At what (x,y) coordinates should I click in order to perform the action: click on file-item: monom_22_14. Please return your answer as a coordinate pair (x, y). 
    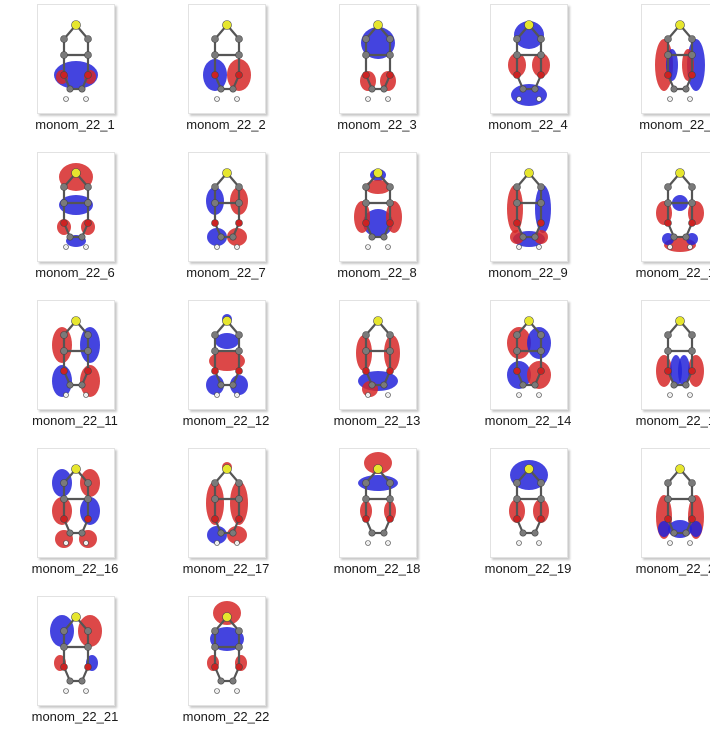
    Looking at the image, I should click on (528, 370).